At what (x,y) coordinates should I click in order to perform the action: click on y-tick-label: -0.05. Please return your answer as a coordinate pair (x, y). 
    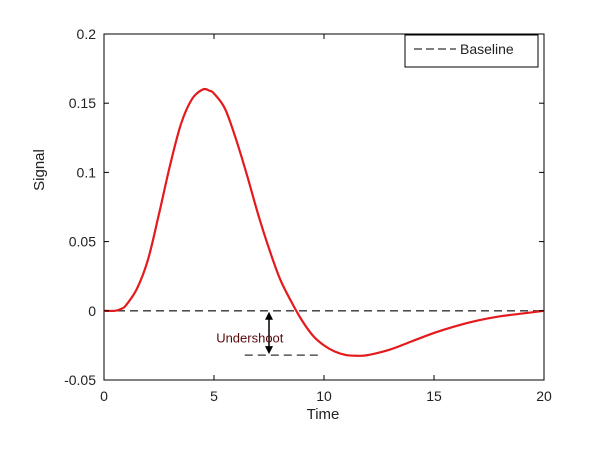
    Looking at the image, I should click on (80, 380).